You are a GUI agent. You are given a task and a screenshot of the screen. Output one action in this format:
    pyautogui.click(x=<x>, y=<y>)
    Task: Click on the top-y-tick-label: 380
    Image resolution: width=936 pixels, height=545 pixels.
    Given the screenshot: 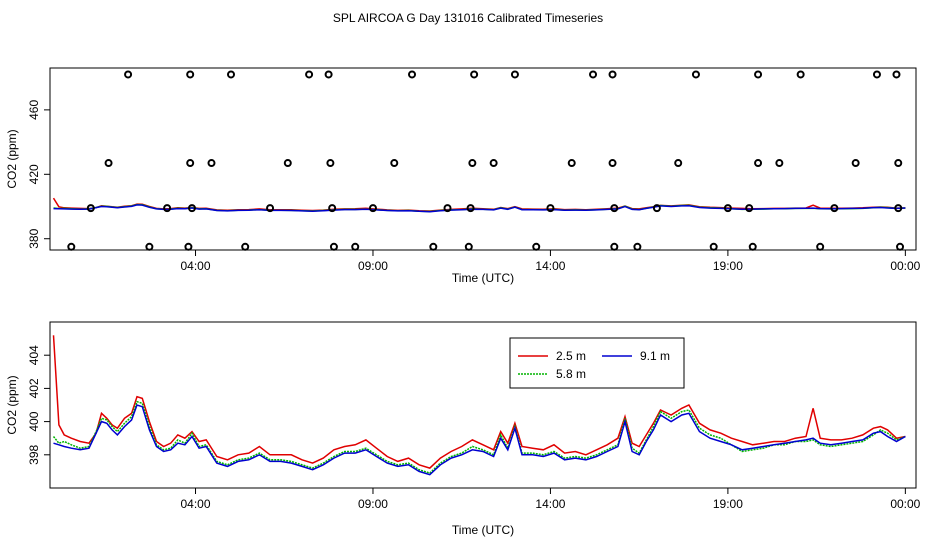 What is the action you would take?
    pyautogui.click(x=34, y=238)
    